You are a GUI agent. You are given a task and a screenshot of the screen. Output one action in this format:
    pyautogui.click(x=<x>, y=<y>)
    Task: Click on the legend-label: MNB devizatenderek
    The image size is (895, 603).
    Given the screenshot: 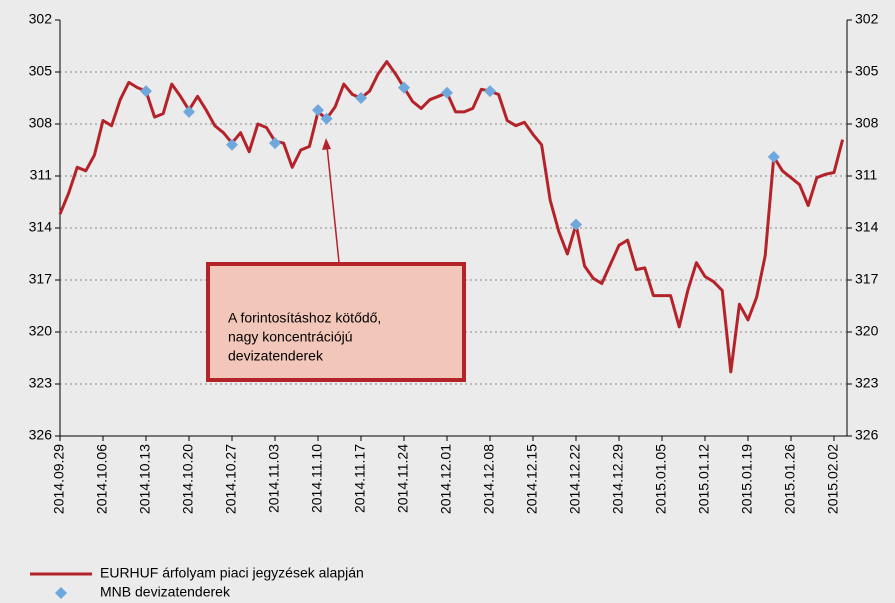 What is the action you would take?
    pyautogui.click(x=165, y=592)
    